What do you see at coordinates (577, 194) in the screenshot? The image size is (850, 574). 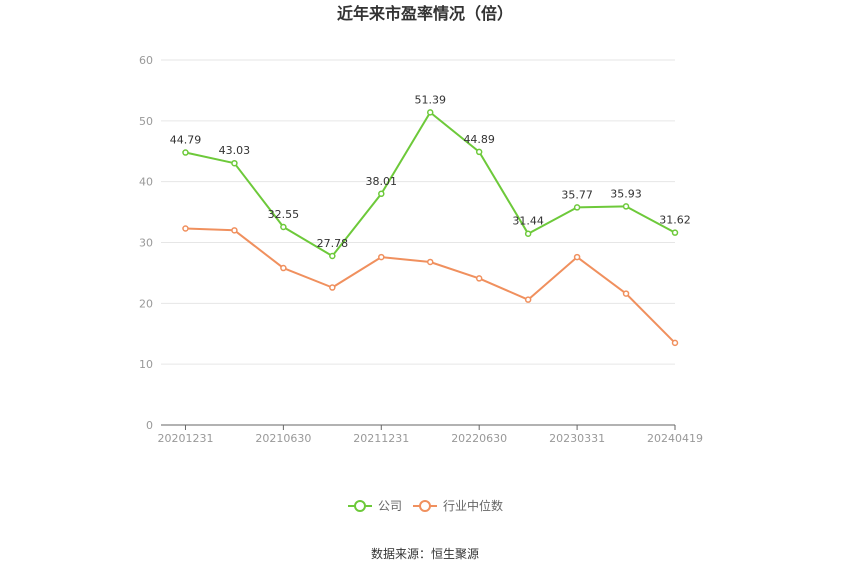 I see `data-label-8: 35.77` at bounding box center [577, 194].